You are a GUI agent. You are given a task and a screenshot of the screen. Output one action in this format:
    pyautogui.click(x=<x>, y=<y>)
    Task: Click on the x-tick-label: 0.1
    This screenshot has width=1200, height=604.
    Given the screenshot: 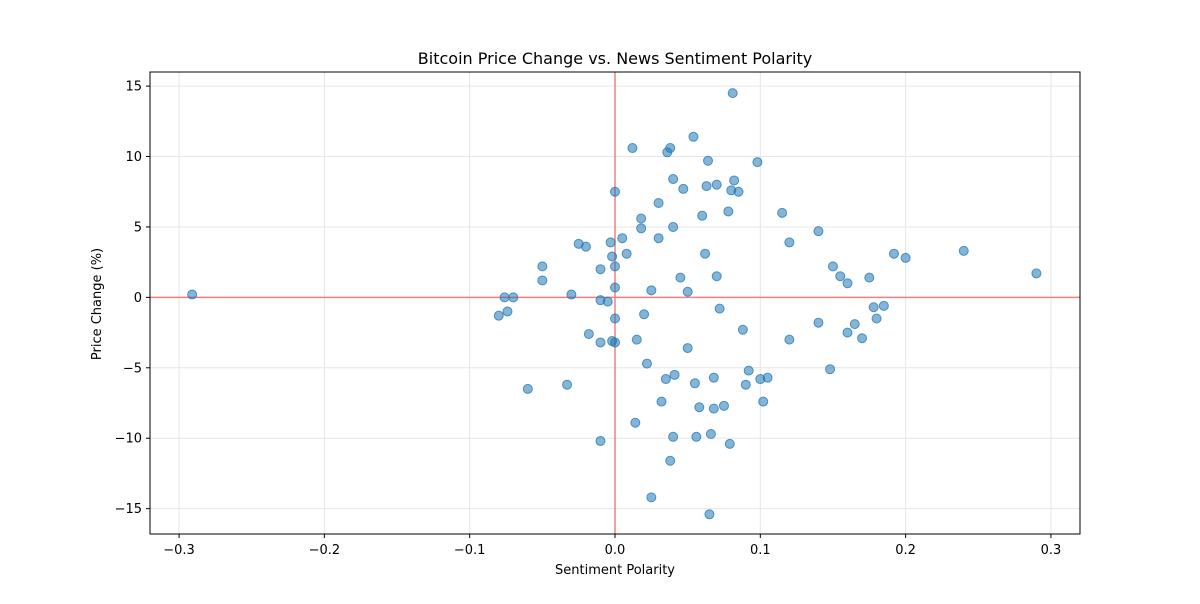 What is the action you would take?
    pyautogui.click(x=760, y=550)
    